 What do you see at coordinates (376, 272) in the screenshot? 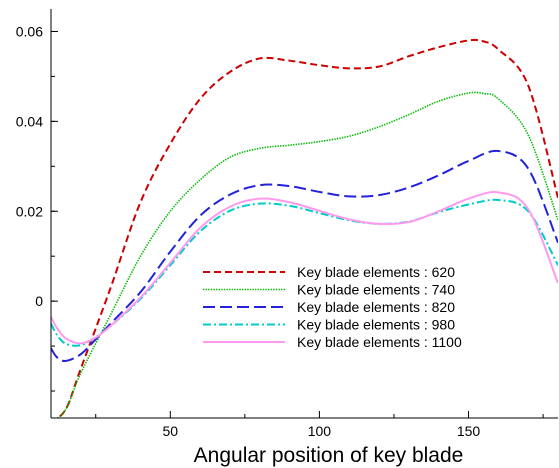
I see `legend-label-1: Key blade elements : 620` at bounding box center [376, 272].